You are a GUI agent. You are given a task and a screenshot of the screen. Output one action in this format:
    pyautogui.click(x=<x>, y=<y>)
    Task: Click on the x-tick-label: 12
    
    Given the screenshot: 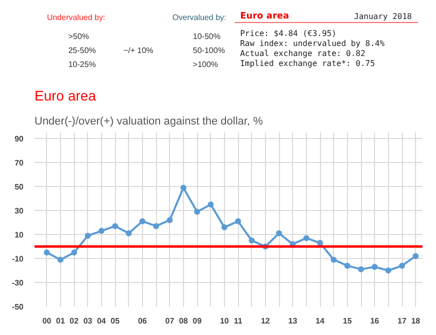 What is the action you would take?
    pyautogui.click(x=265, y=321)
    